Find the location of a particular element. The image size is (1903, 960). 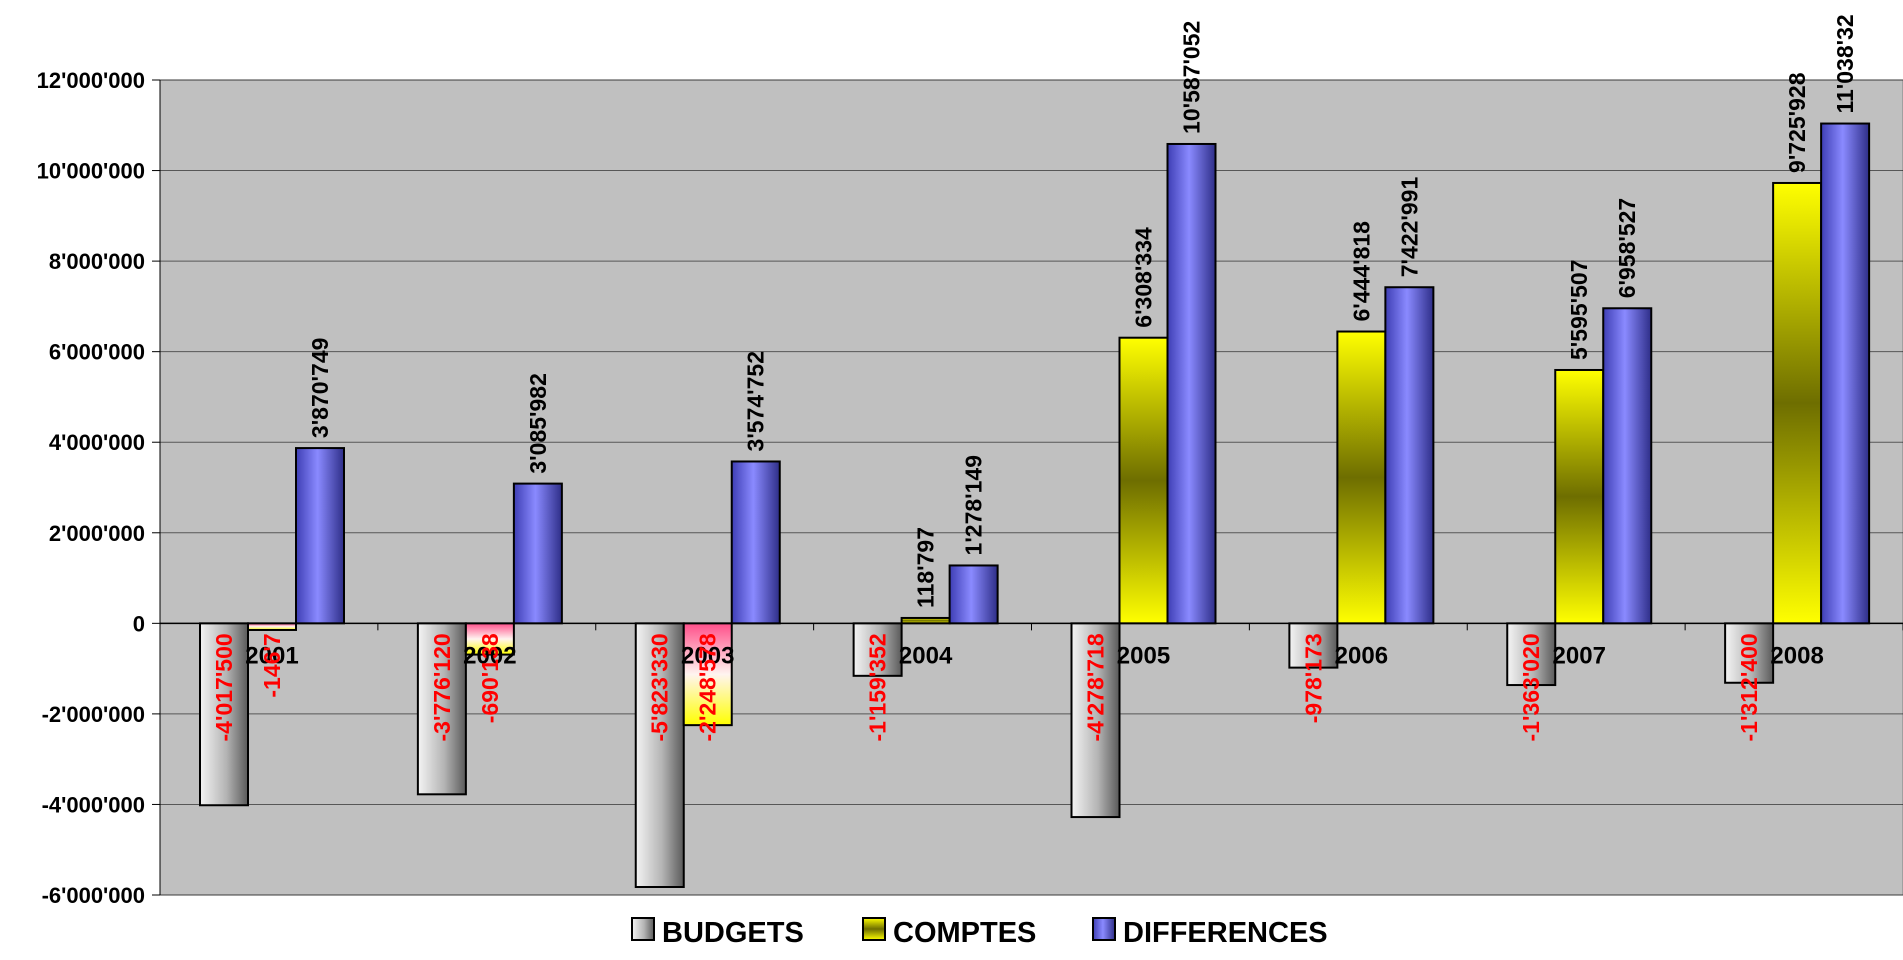

data-label-budgets: -3'776'120 is located at coordinates (442, 687).